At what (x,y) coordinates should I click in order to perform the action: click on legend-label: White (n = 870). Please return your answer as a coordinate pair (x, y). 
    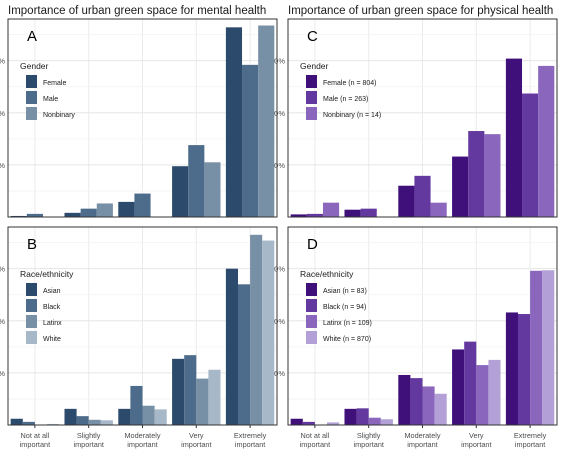
    Looking at the image, I should click on (347, 339).